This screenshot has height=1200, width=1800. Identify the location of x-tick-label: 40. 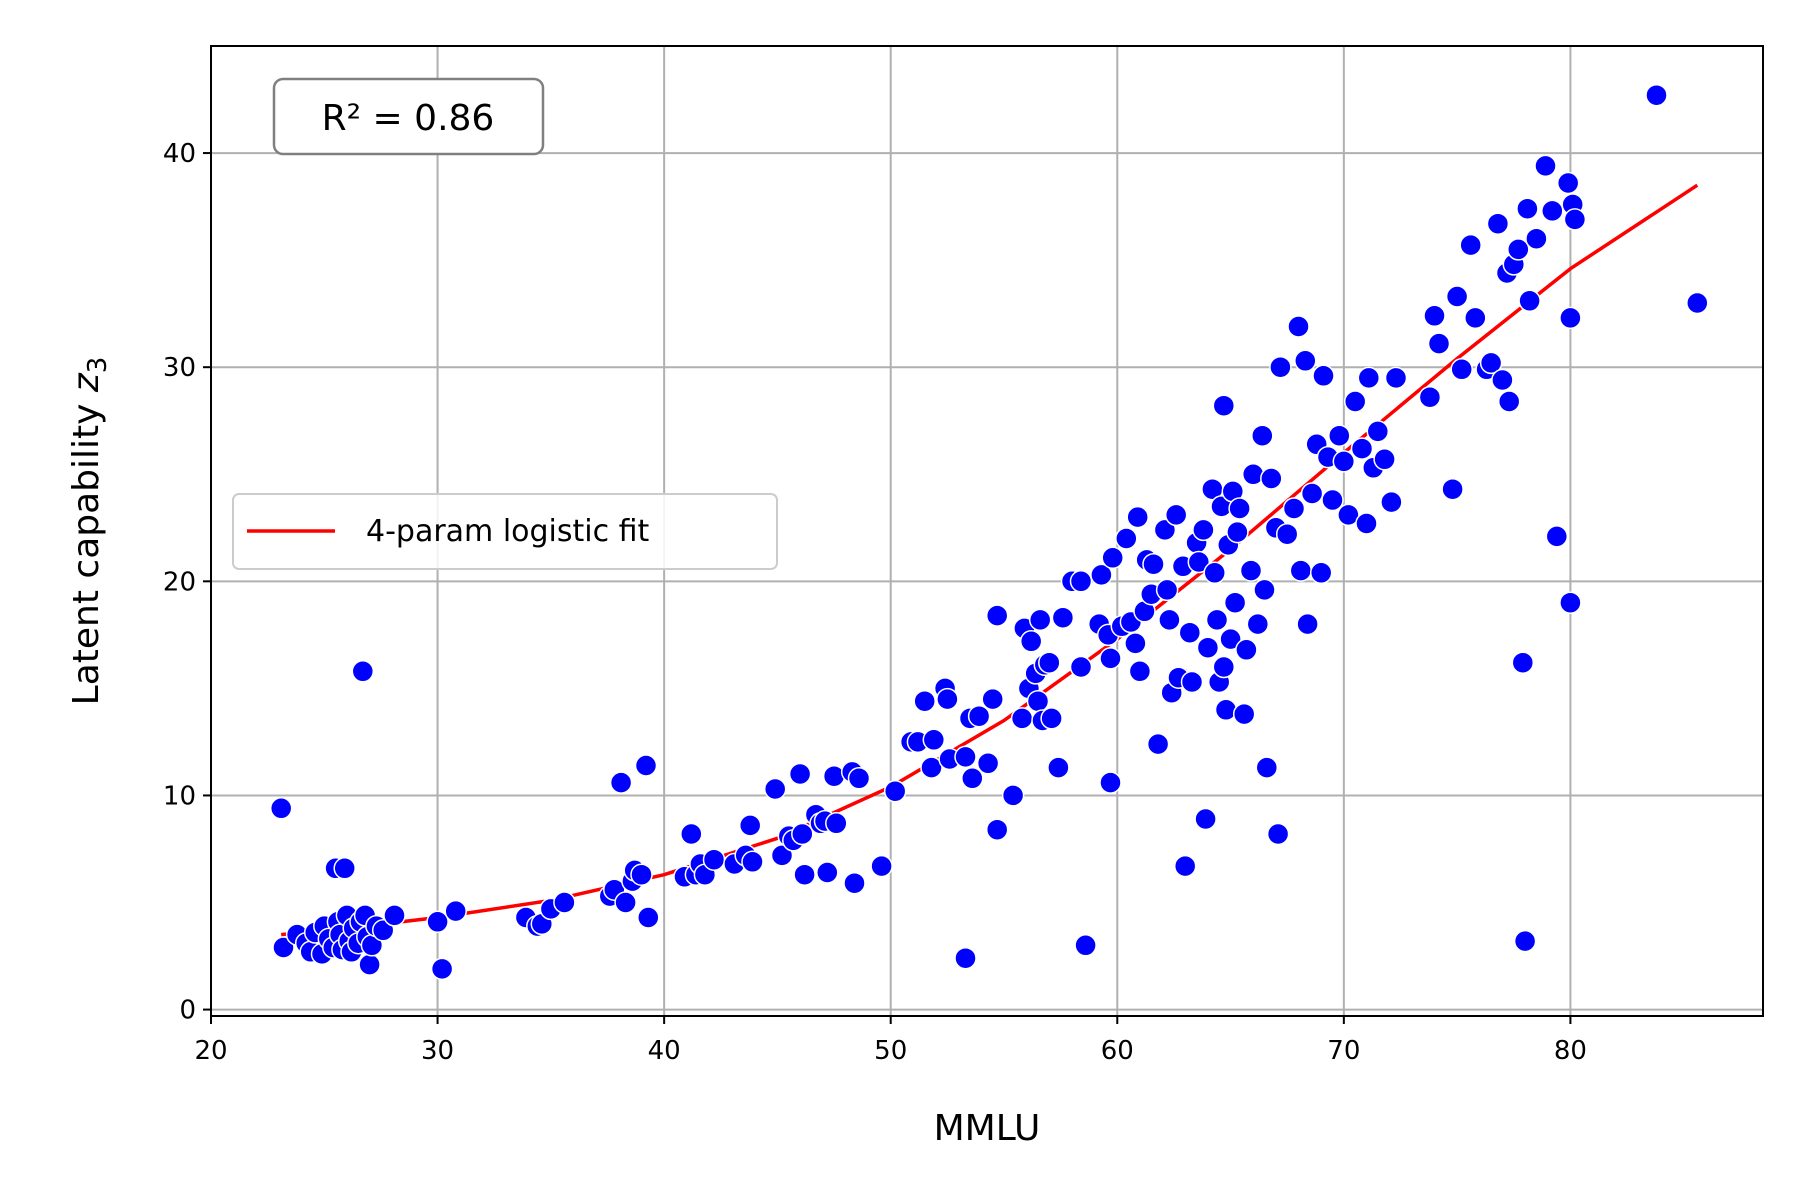
(664, 1051).